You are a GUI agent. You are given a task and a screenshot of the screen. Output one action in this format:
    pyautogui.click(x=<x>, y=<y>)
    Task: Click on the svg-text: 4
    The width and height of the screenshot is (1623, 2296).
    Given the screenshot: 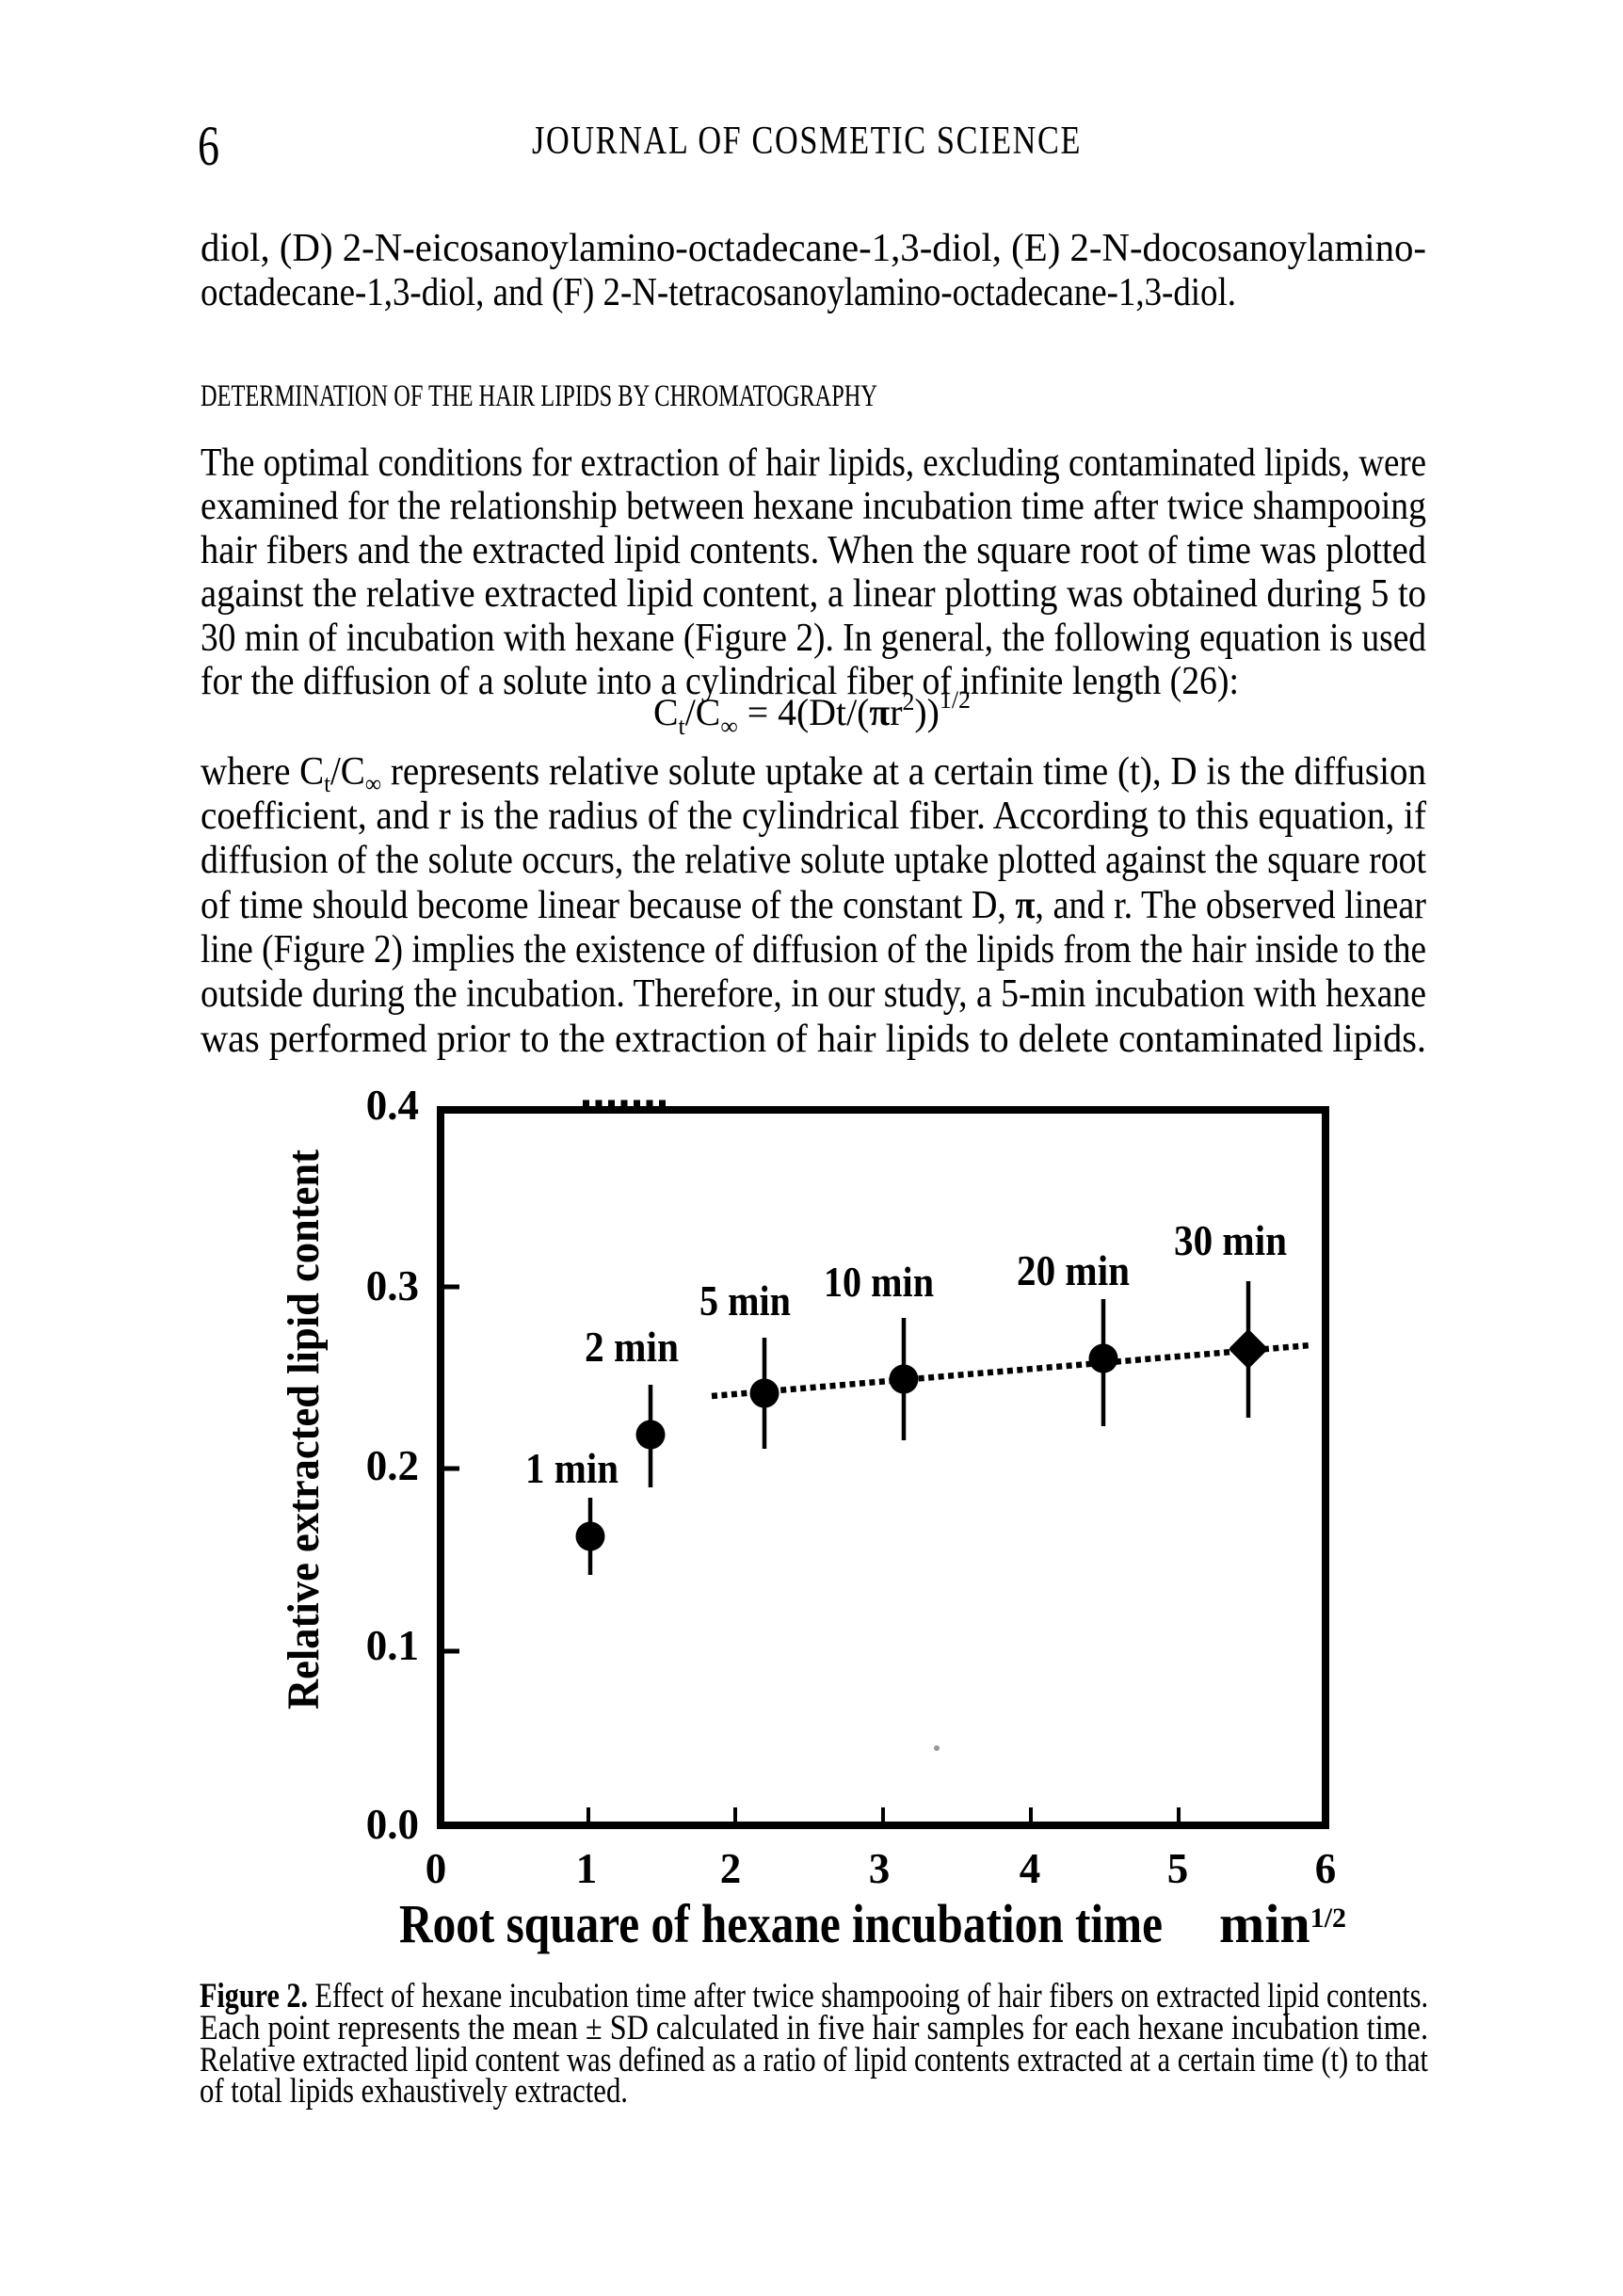 What is the action you would take?
    pyautogui.click(x=1030, y=1869)
    